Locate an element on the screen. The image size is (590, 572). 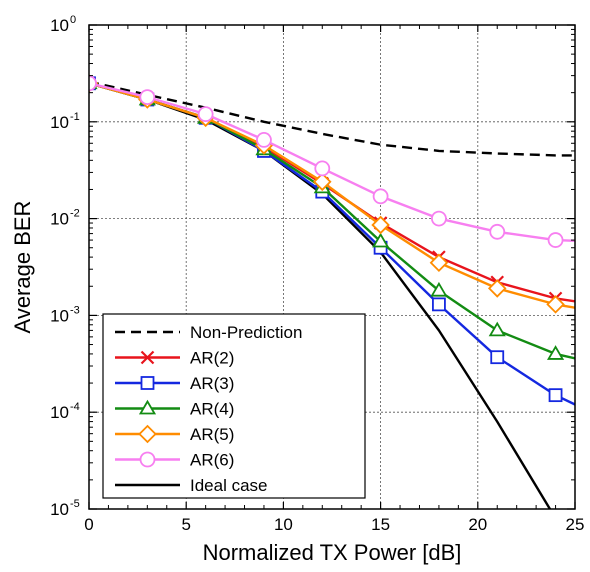
x-tick-label: 0 is located at coordinates (88, 524).